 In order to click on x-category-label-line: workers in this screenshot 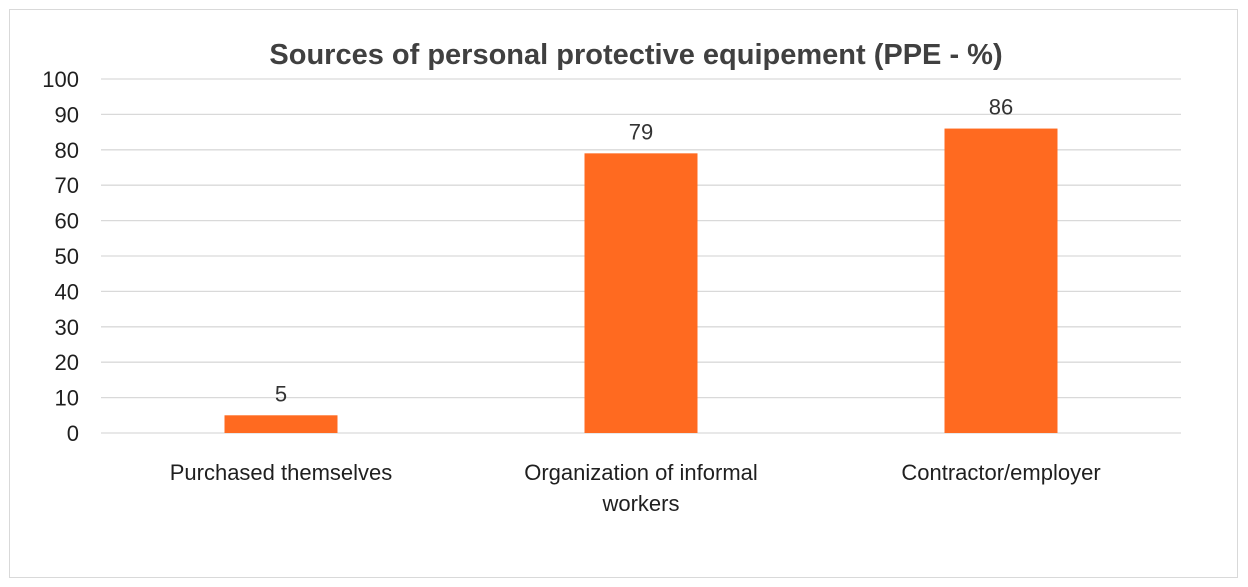, I will do `click(640, 503)`.